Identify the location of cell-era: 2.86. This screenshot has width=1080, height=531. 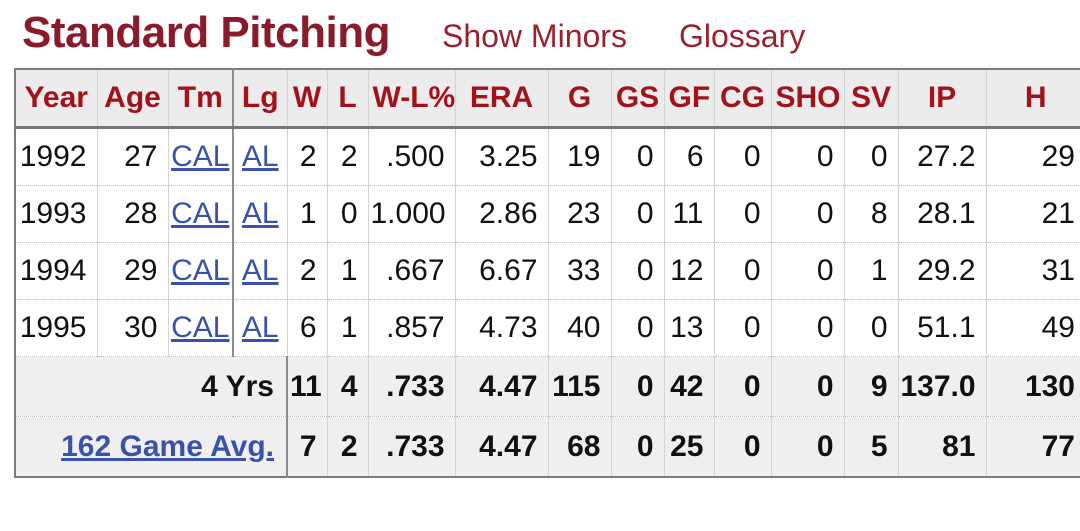
(502, 214).